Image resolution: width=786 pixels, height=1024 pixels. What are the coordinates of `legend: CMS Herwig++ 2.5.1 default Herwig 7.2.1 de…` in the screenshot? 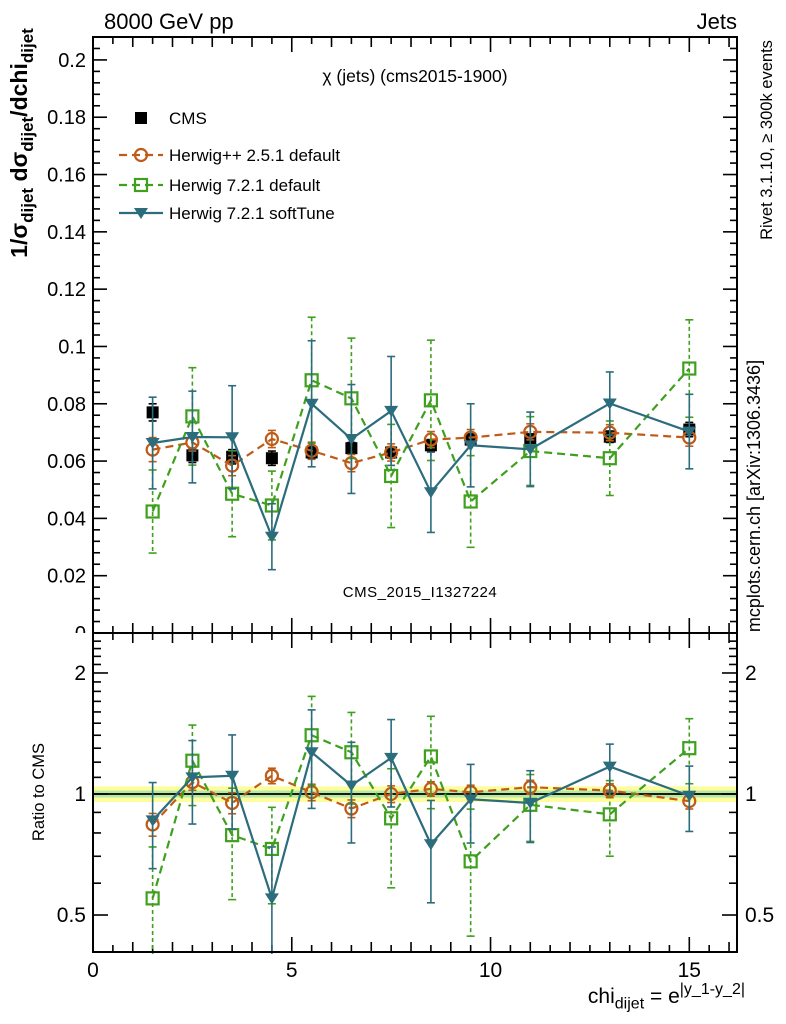 It's located at (229, 166).